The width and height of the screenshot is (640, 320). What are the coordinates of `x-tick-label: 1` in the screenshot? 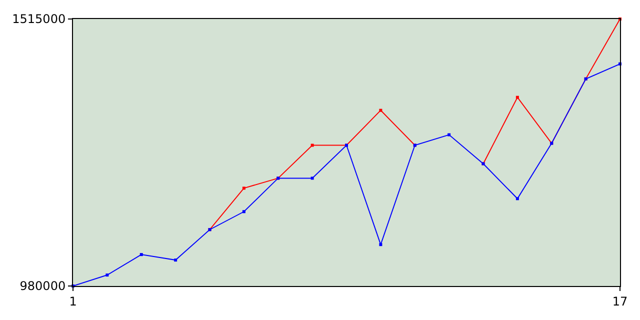 It's located at (73, 301).